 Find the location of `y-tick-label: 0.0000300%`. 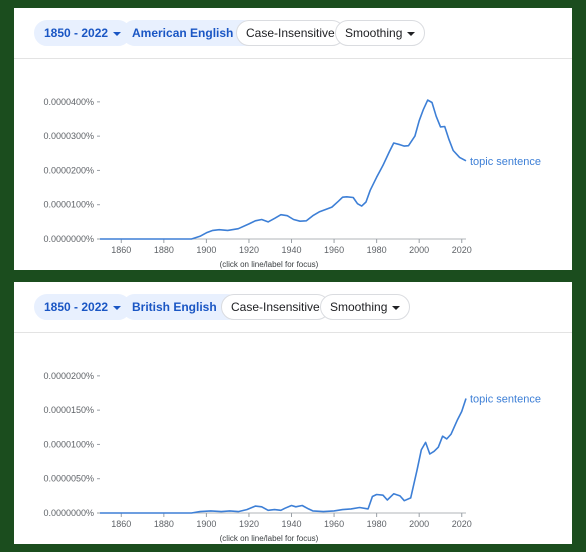

y-tick-label: 0.0000300% is located at coordinates (68, 136).